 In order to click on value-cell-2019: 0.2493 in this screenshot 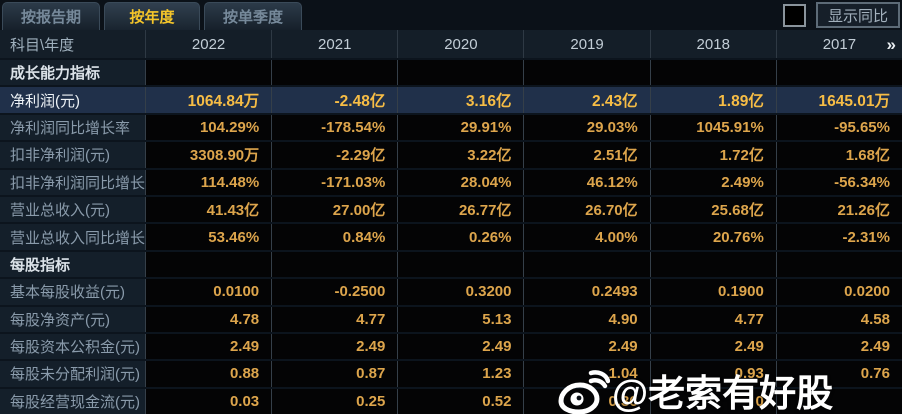, I will do `click(586, 292)`.